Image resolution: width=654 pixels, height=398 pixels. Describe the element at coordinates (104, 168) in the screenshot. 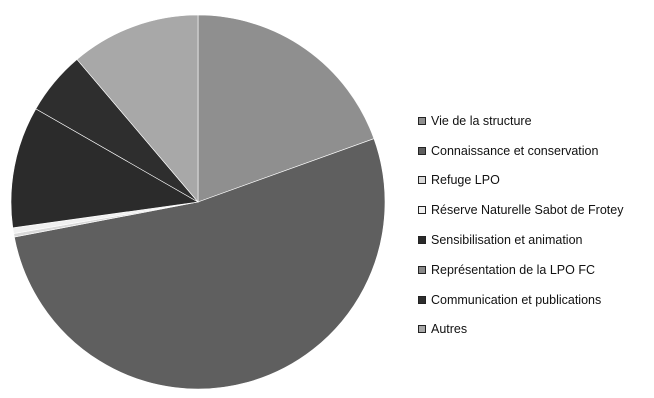

I see `pie-slice-sensibilisation-animation` at that location.